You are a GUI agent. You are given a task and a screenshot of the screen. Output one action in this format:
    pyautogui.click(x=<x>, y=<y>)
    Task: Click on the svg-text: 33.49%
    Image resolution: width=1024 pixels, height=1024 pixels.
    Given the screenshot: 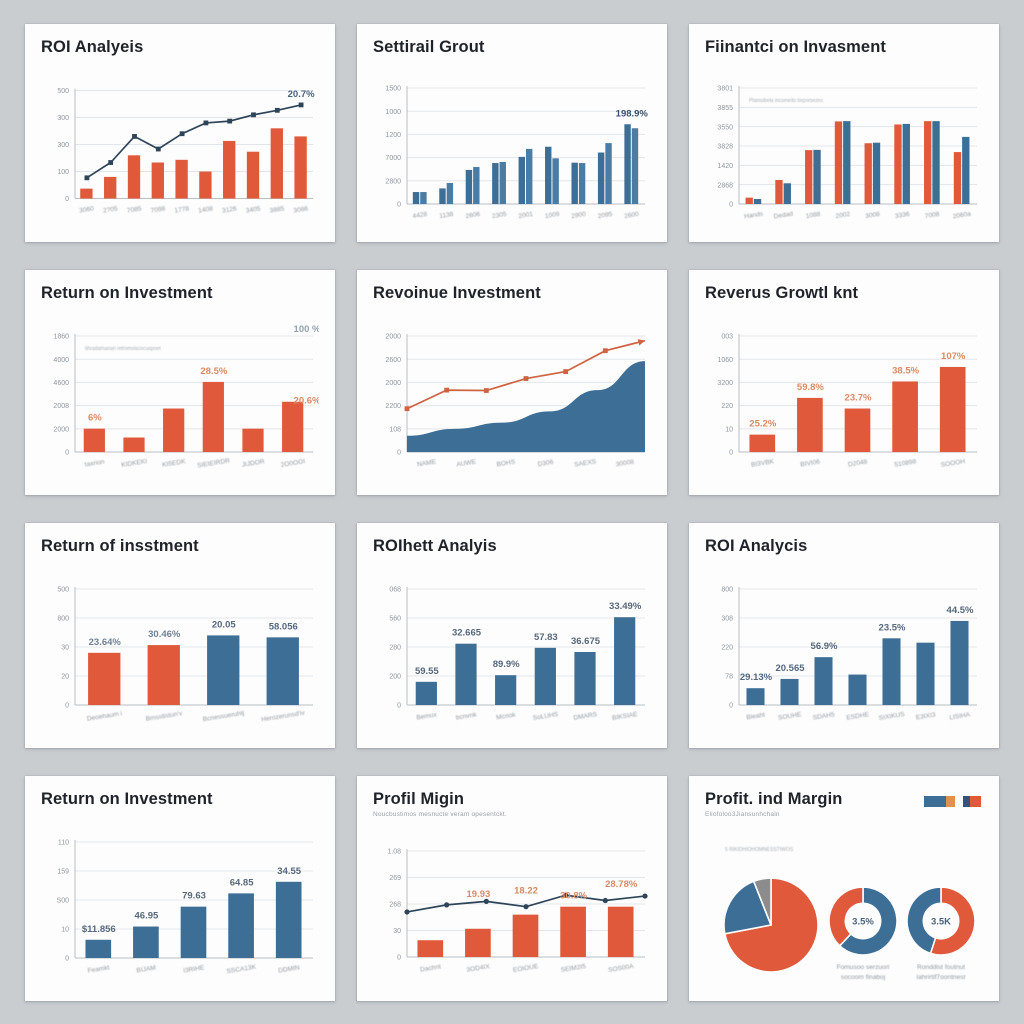 What is the action you would take?
    pyautogui.click(x=625, y=607)
    